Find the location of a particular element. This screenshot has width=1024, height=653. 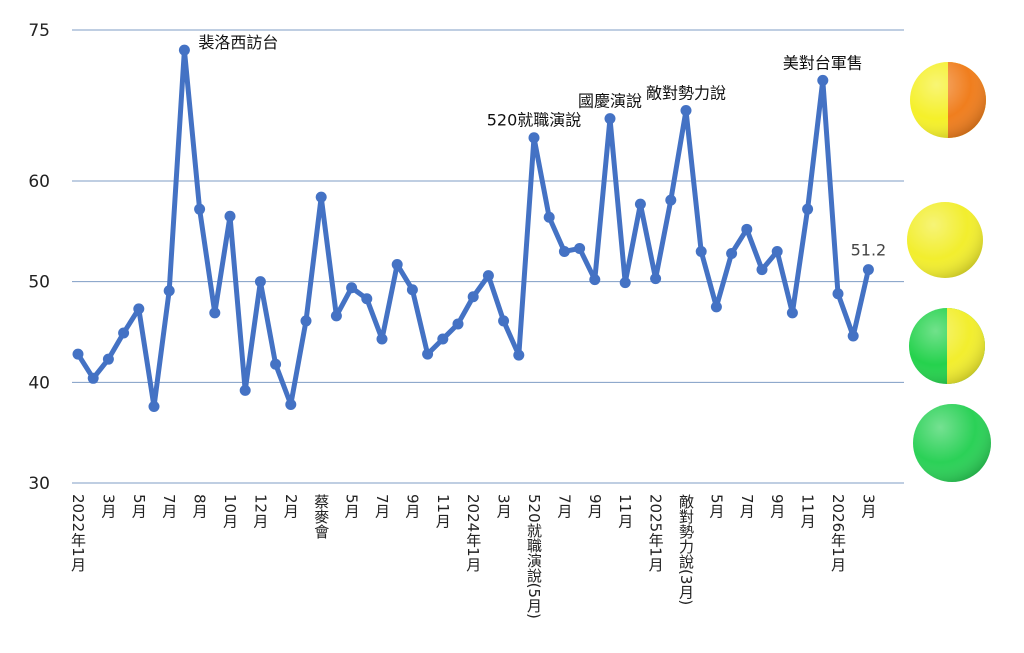

event-annotation: 美對台軍售 is located at coordinates (823, 62).